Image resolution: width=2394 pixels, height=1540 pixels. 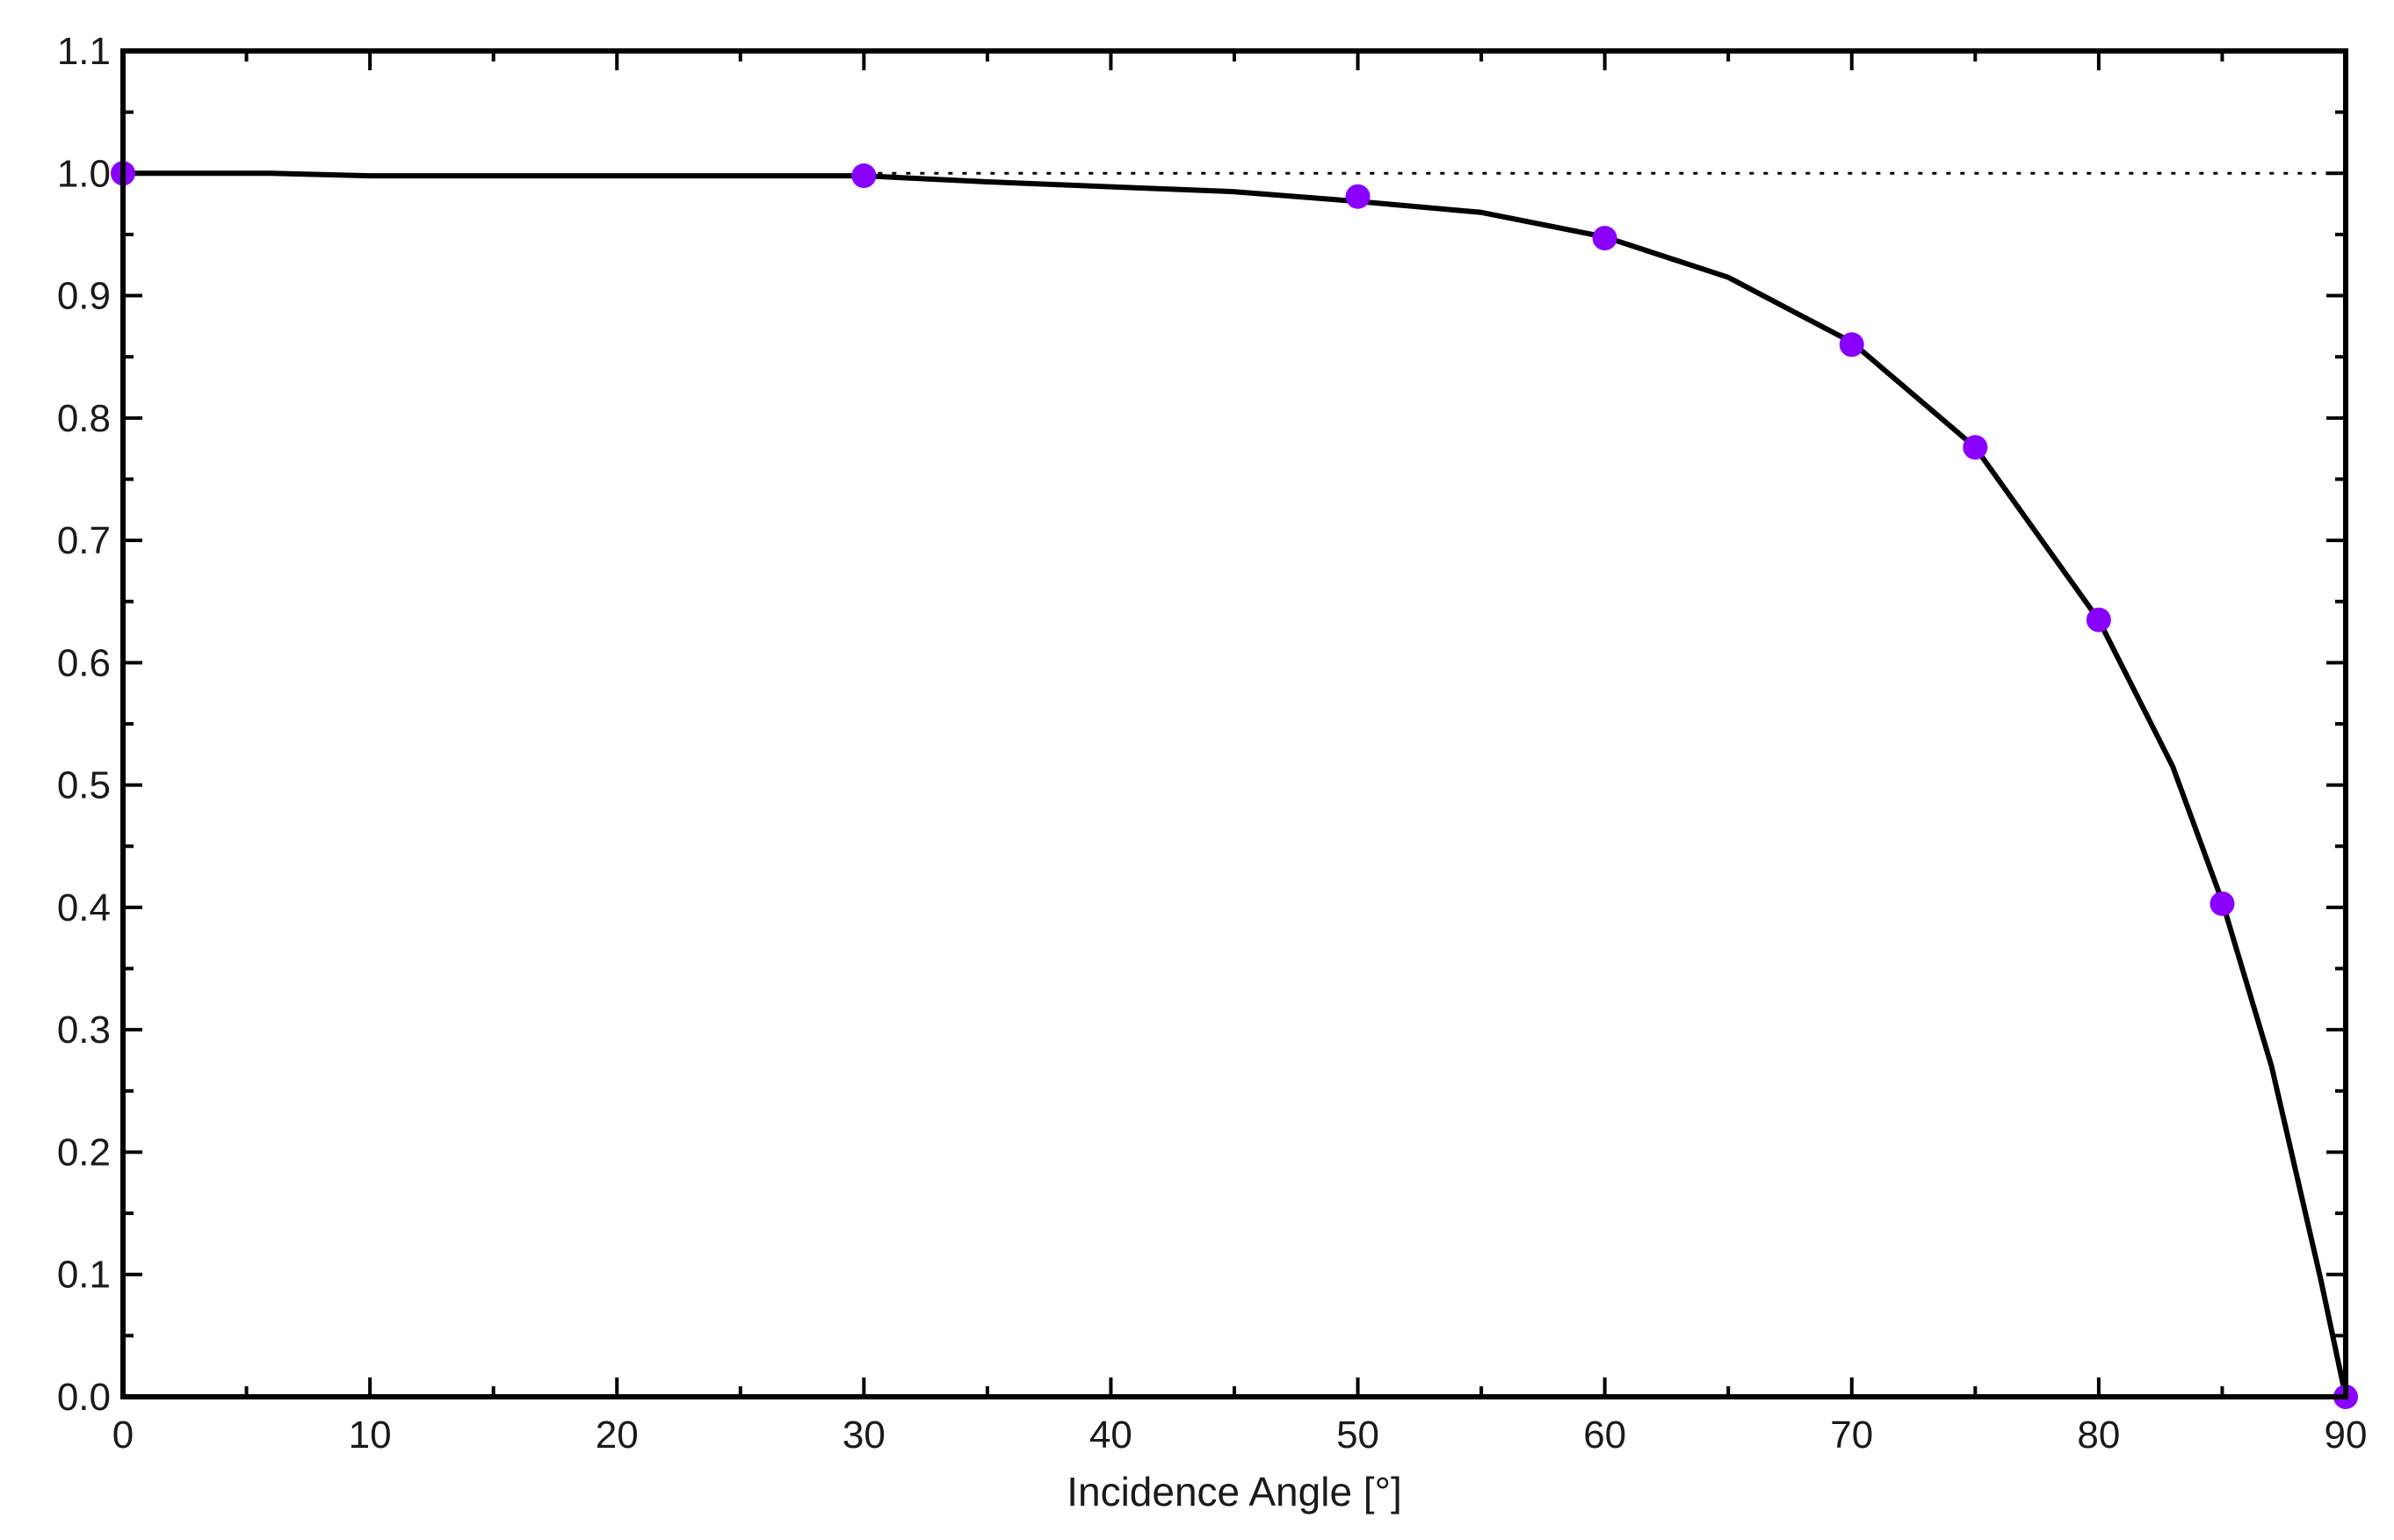 I want to click on x-axis-label: Incidence Angle [°], so click(x=1234, y=1492).